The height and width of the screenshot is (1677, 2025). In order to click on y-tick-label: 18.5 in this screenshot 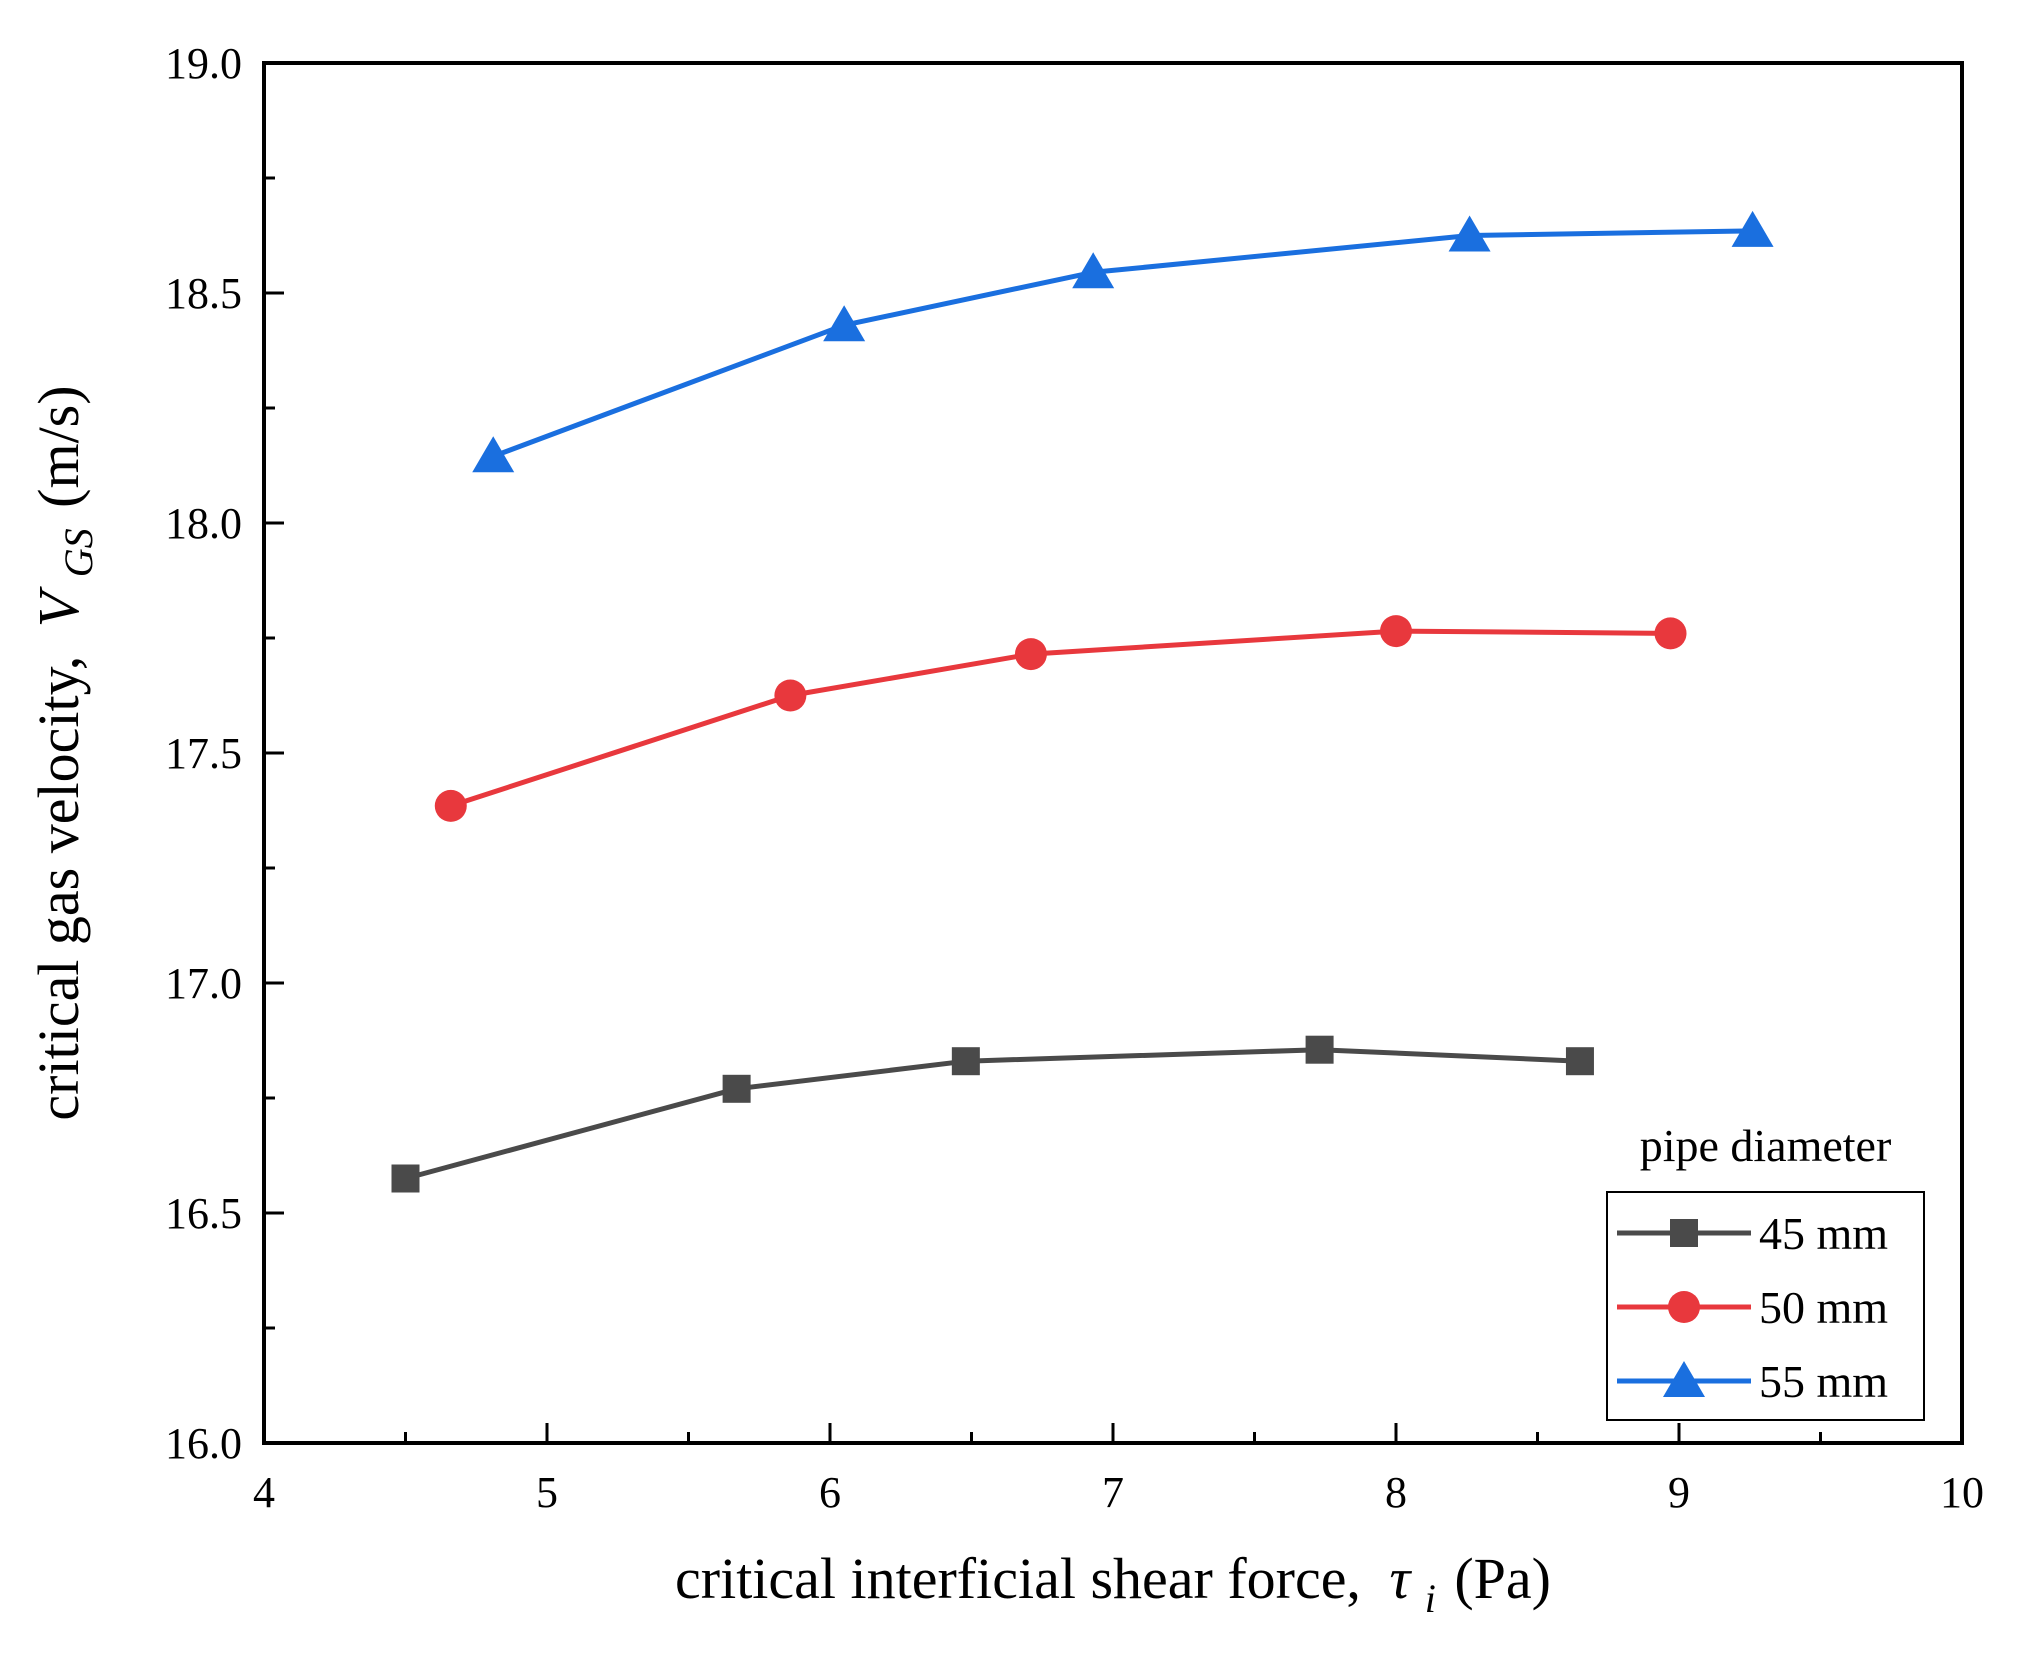, I will do `click(203, 293)`.